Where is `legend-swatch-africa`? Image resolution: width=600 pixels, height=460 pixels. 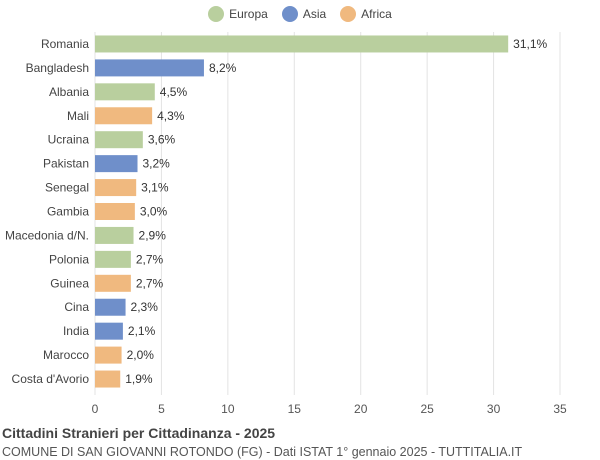
legend-swatch-africa is located at coordinates (348, 14).